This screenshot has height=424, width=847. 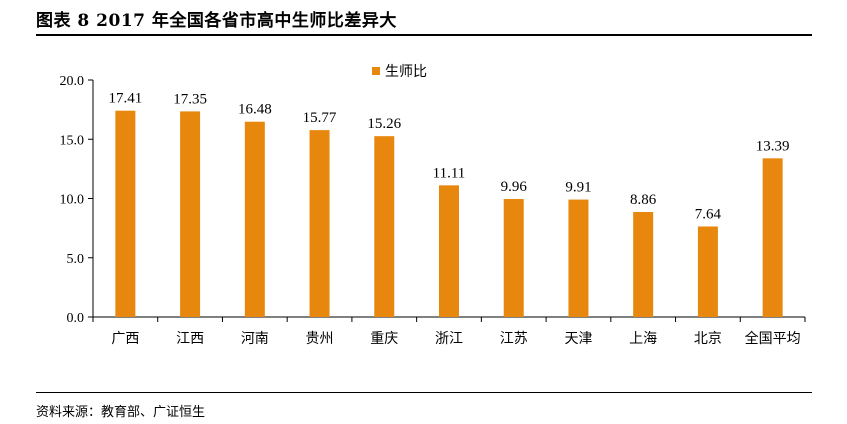 I want to click on data-label: 17.41, so click(x=125, y=99).